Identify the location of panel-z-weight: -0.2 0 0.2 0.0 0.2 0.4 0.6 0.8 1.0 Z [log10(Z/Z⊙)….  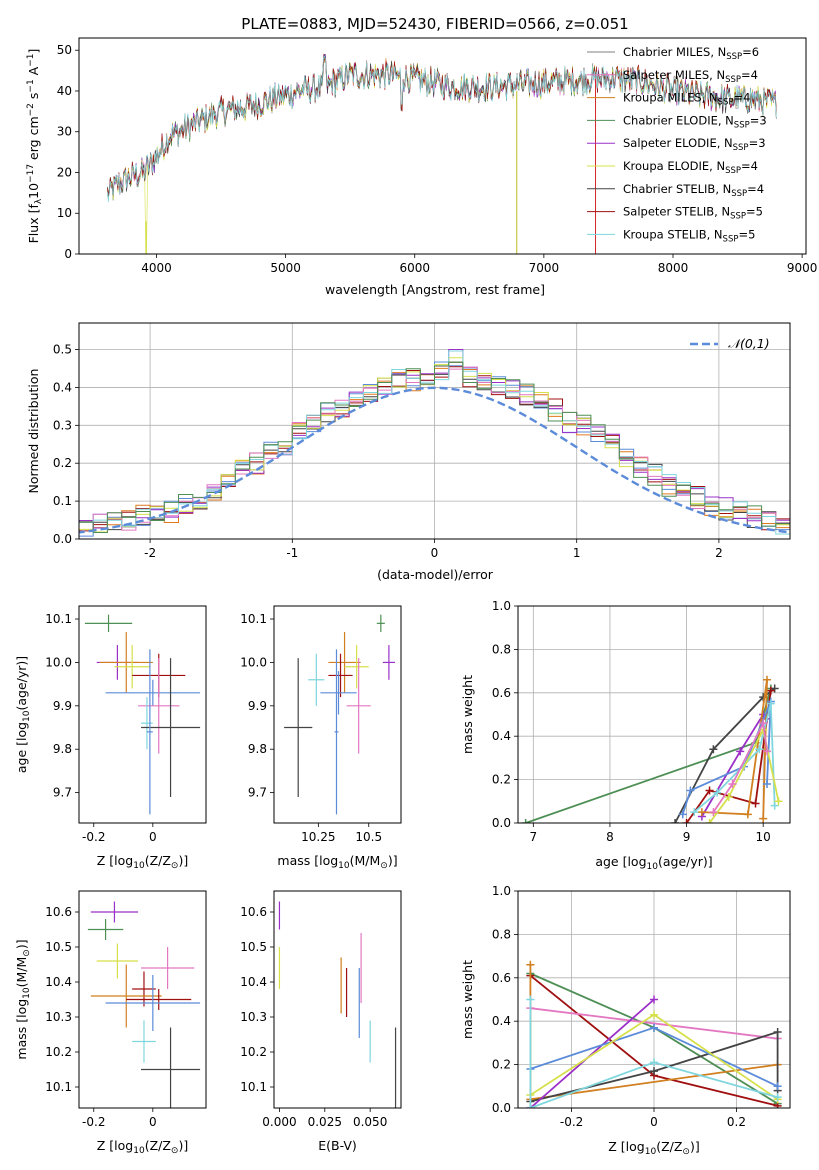
(625, 1020).